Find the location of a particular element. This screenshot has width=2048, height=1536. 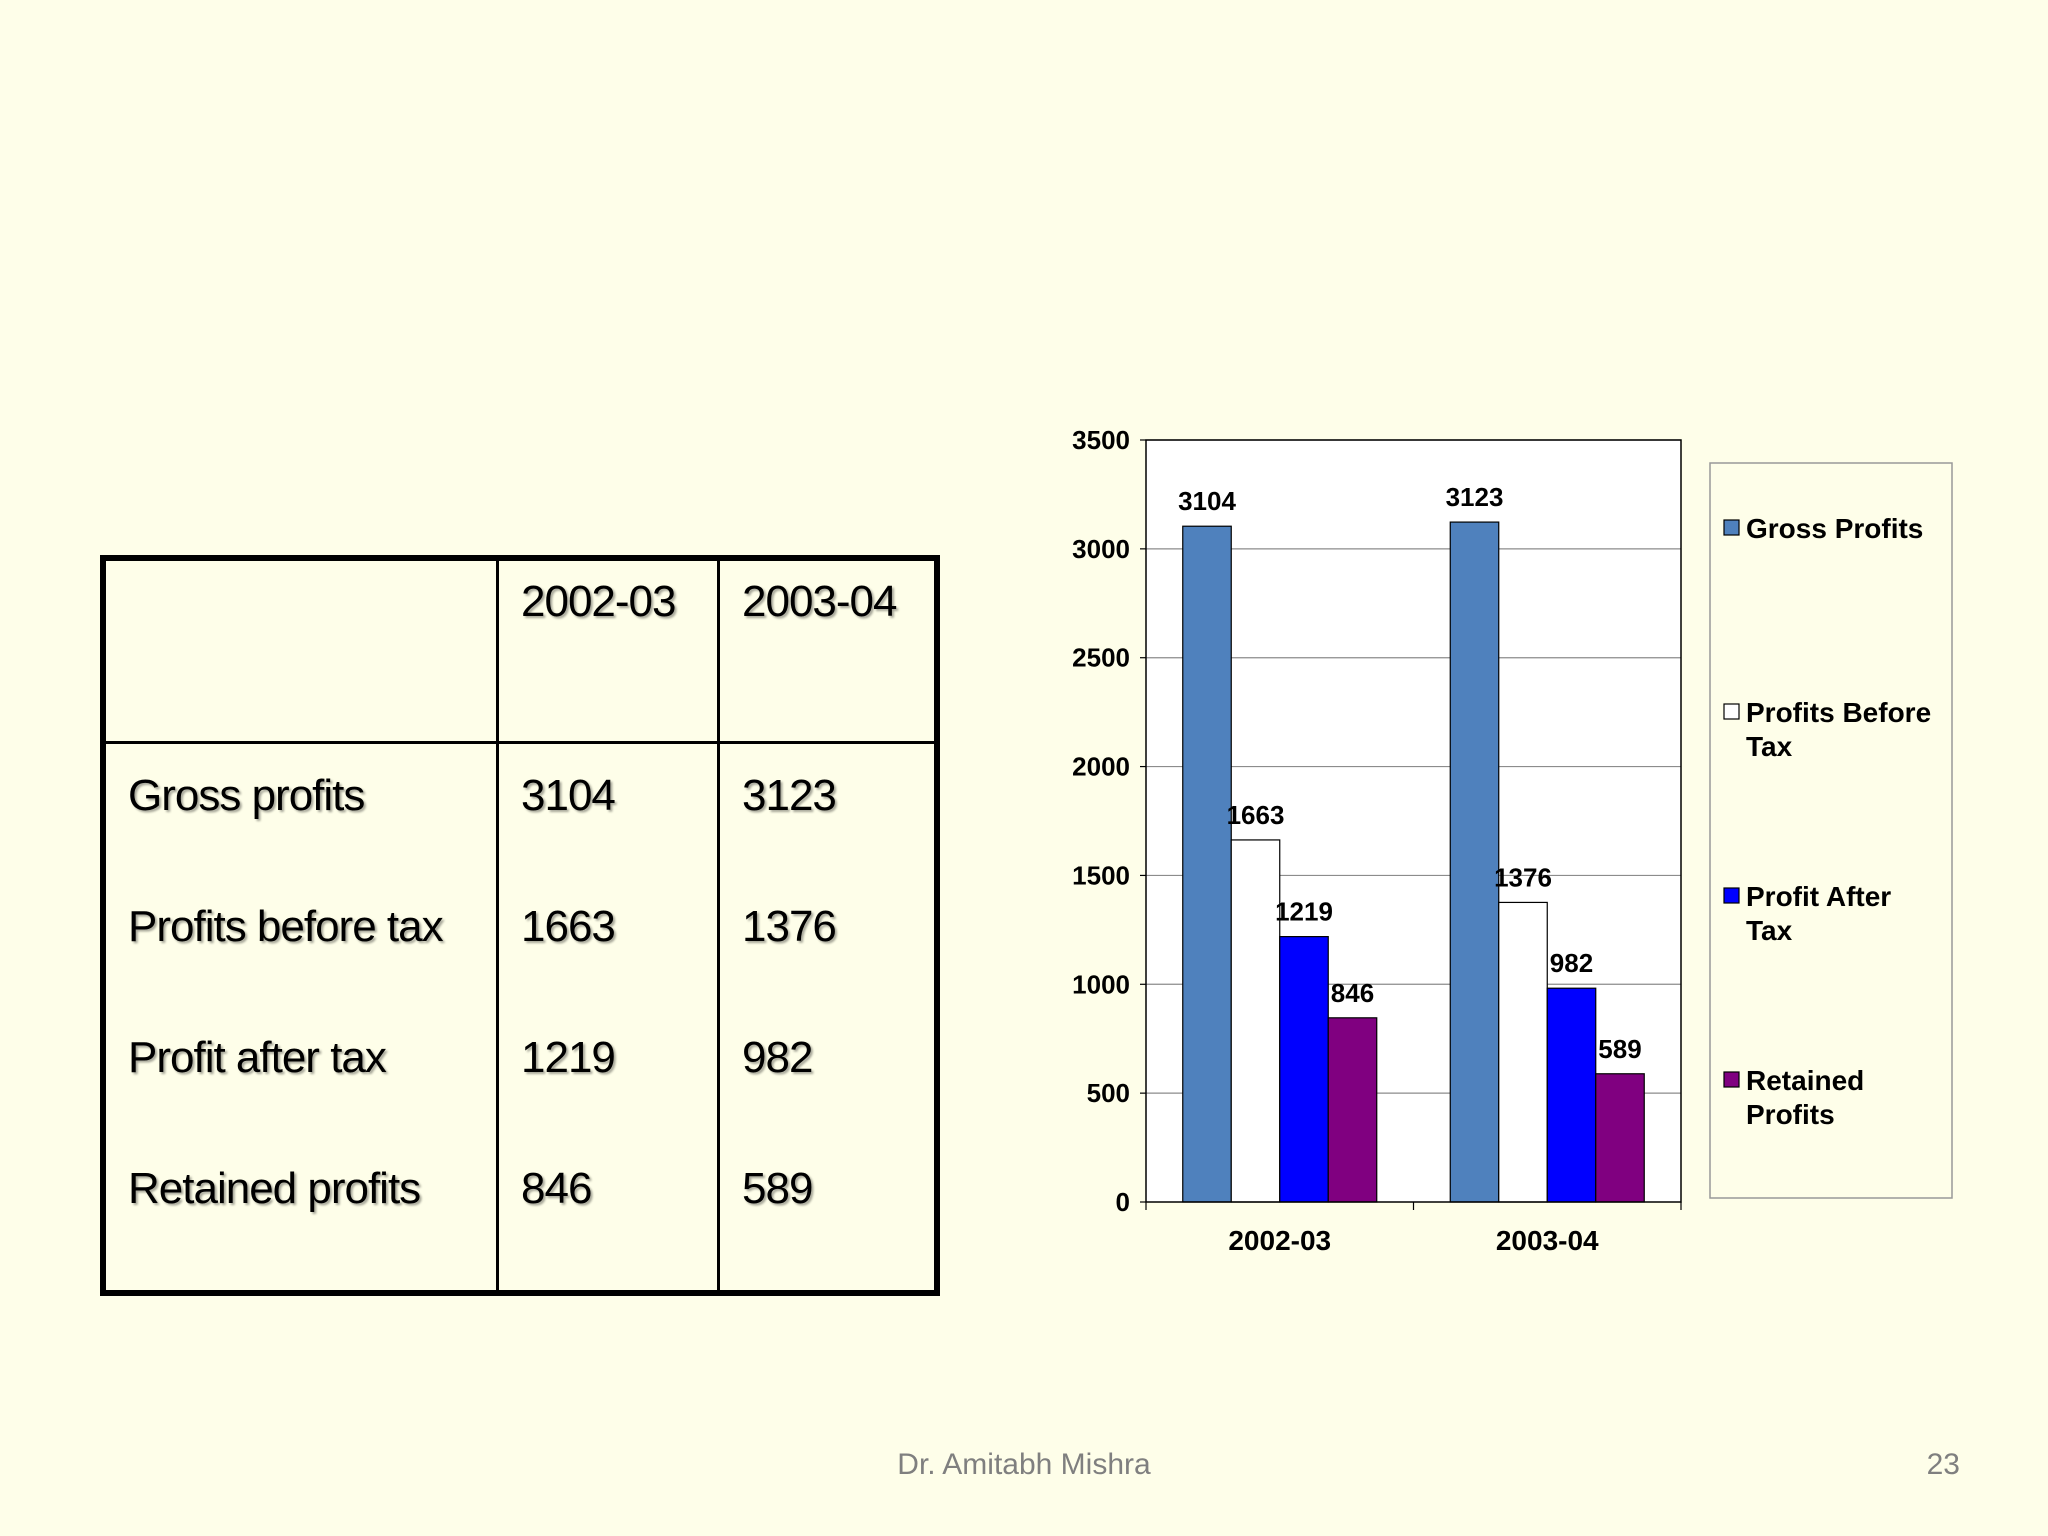

legend-label: Retained is located at coordinates (1805, 1080).